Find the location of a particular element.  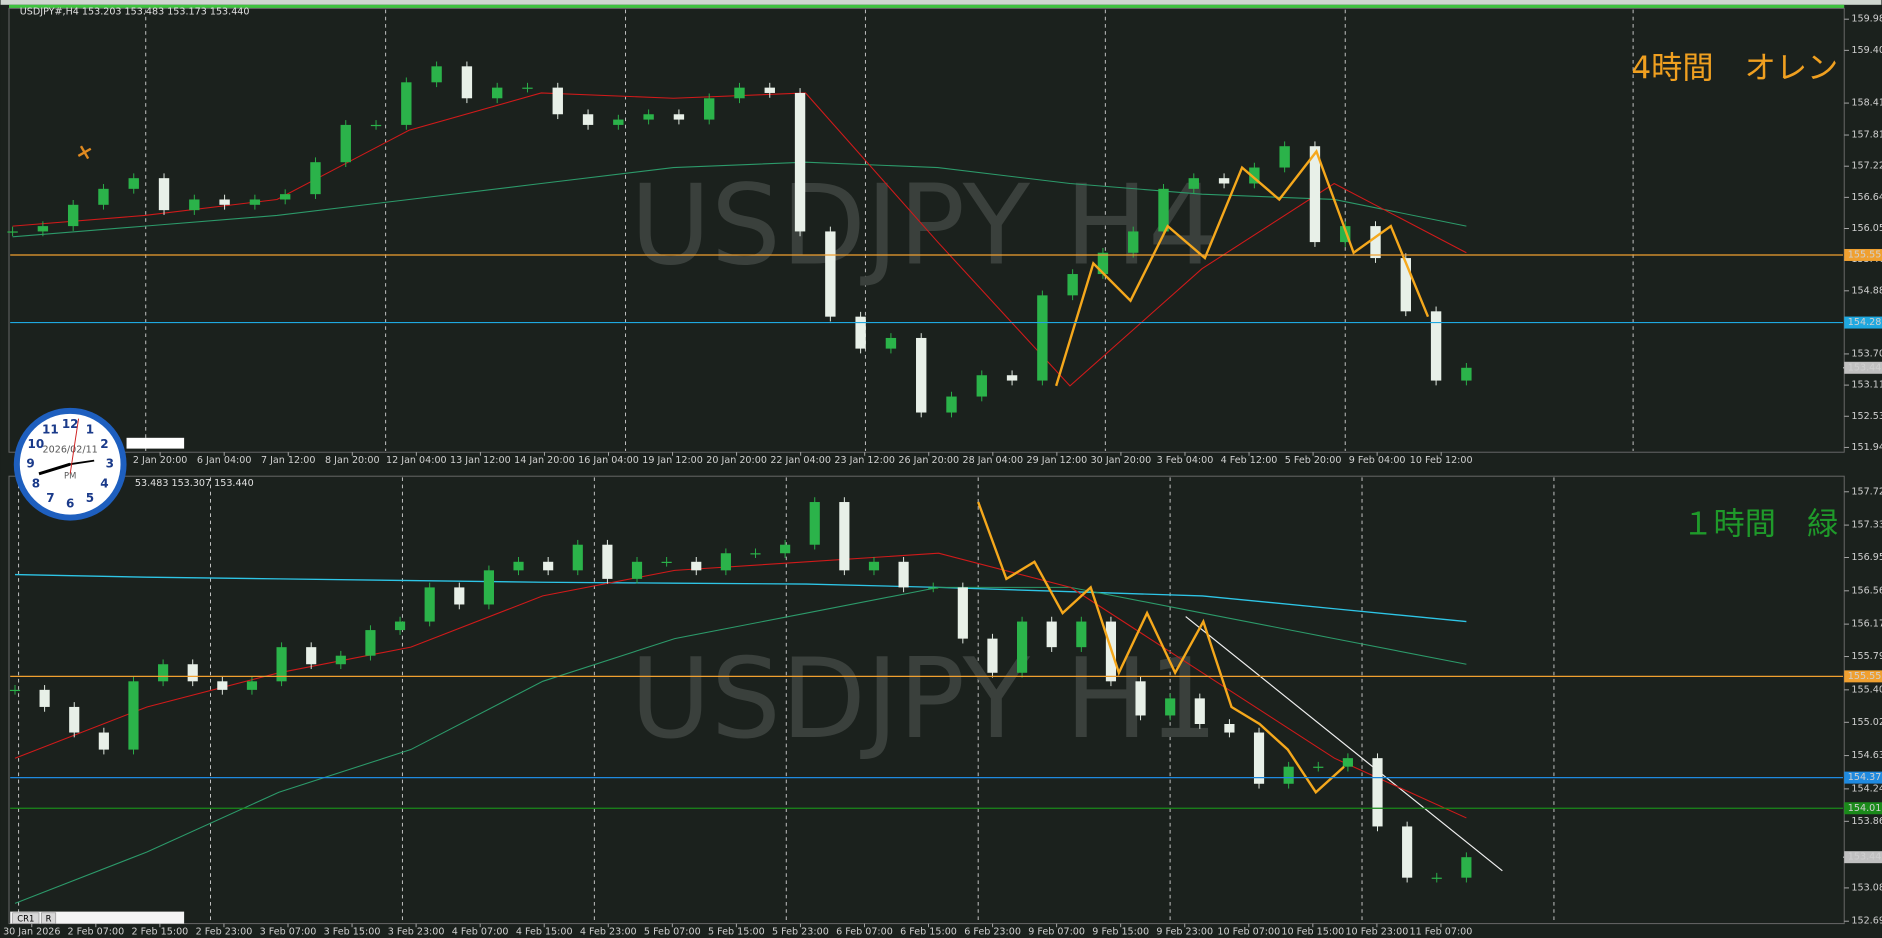

tab-label: CR1 is located at coordinates (25, 918).